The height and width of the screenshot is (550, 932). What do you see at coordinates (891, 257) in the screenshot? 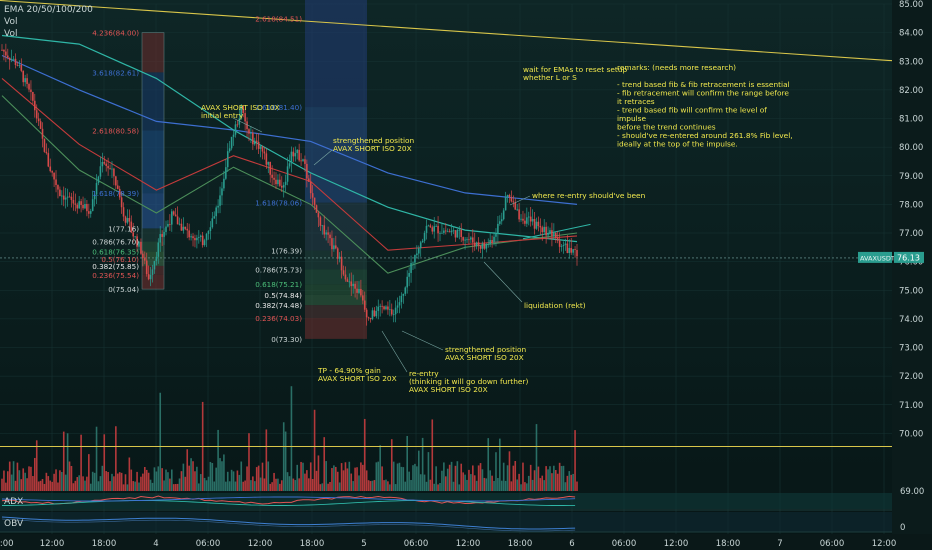
I see `current-price-tag: AVAXUSDT 76.13` at bounding box center [891, 257].